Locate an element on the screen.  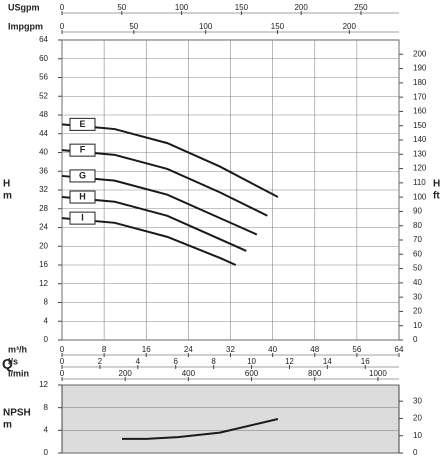
x-tick-label: 100 is located at coordinates (206, 26).